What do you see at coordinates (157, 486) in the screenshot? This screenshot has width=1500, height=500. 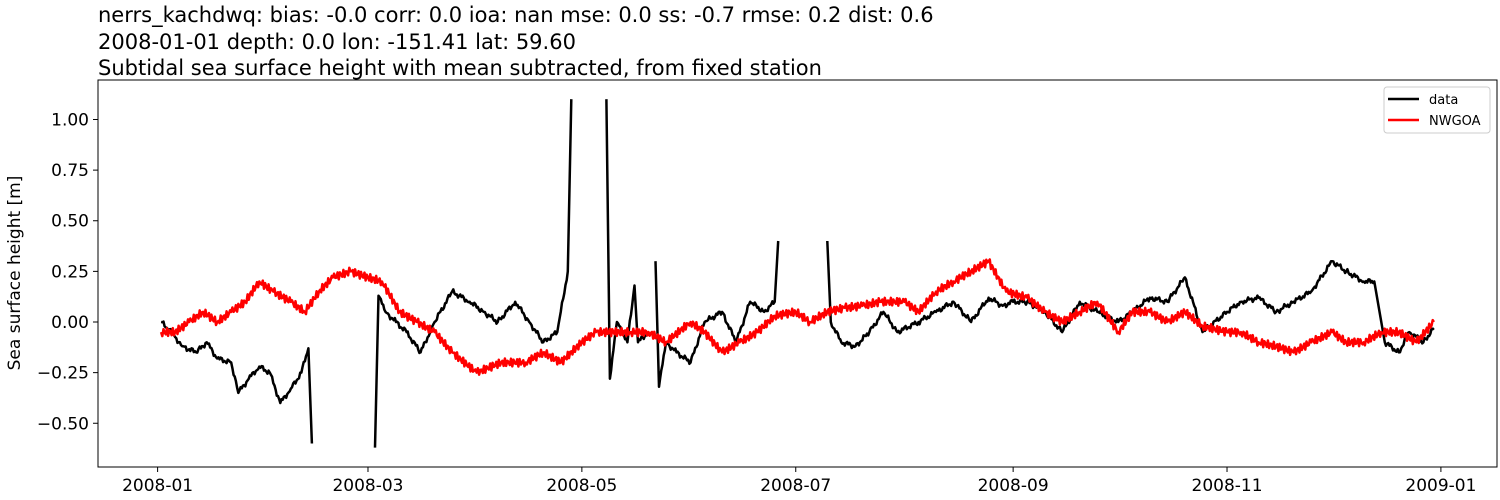 I see `x-tick-label: 2008-01` at bounding box center [157, 486].